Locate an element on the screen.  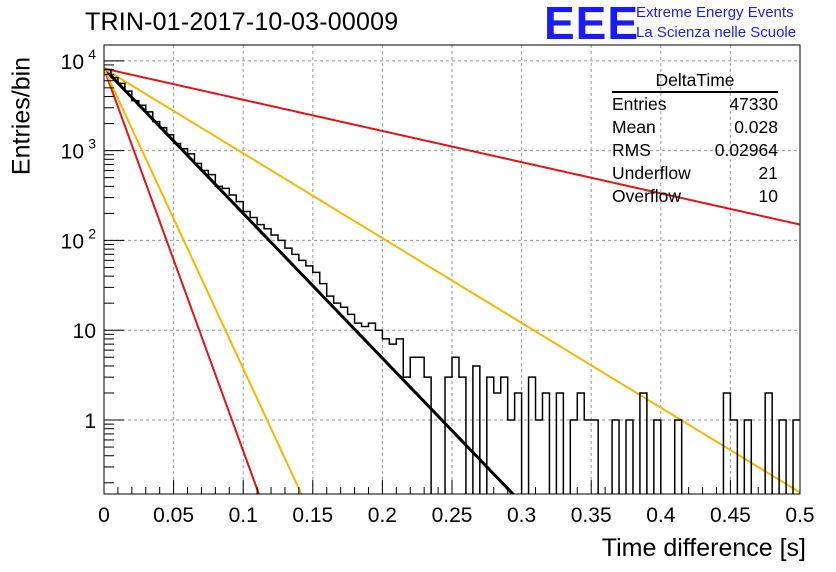
eee-logo-mark: EEE is located at coordinates (592, 24).